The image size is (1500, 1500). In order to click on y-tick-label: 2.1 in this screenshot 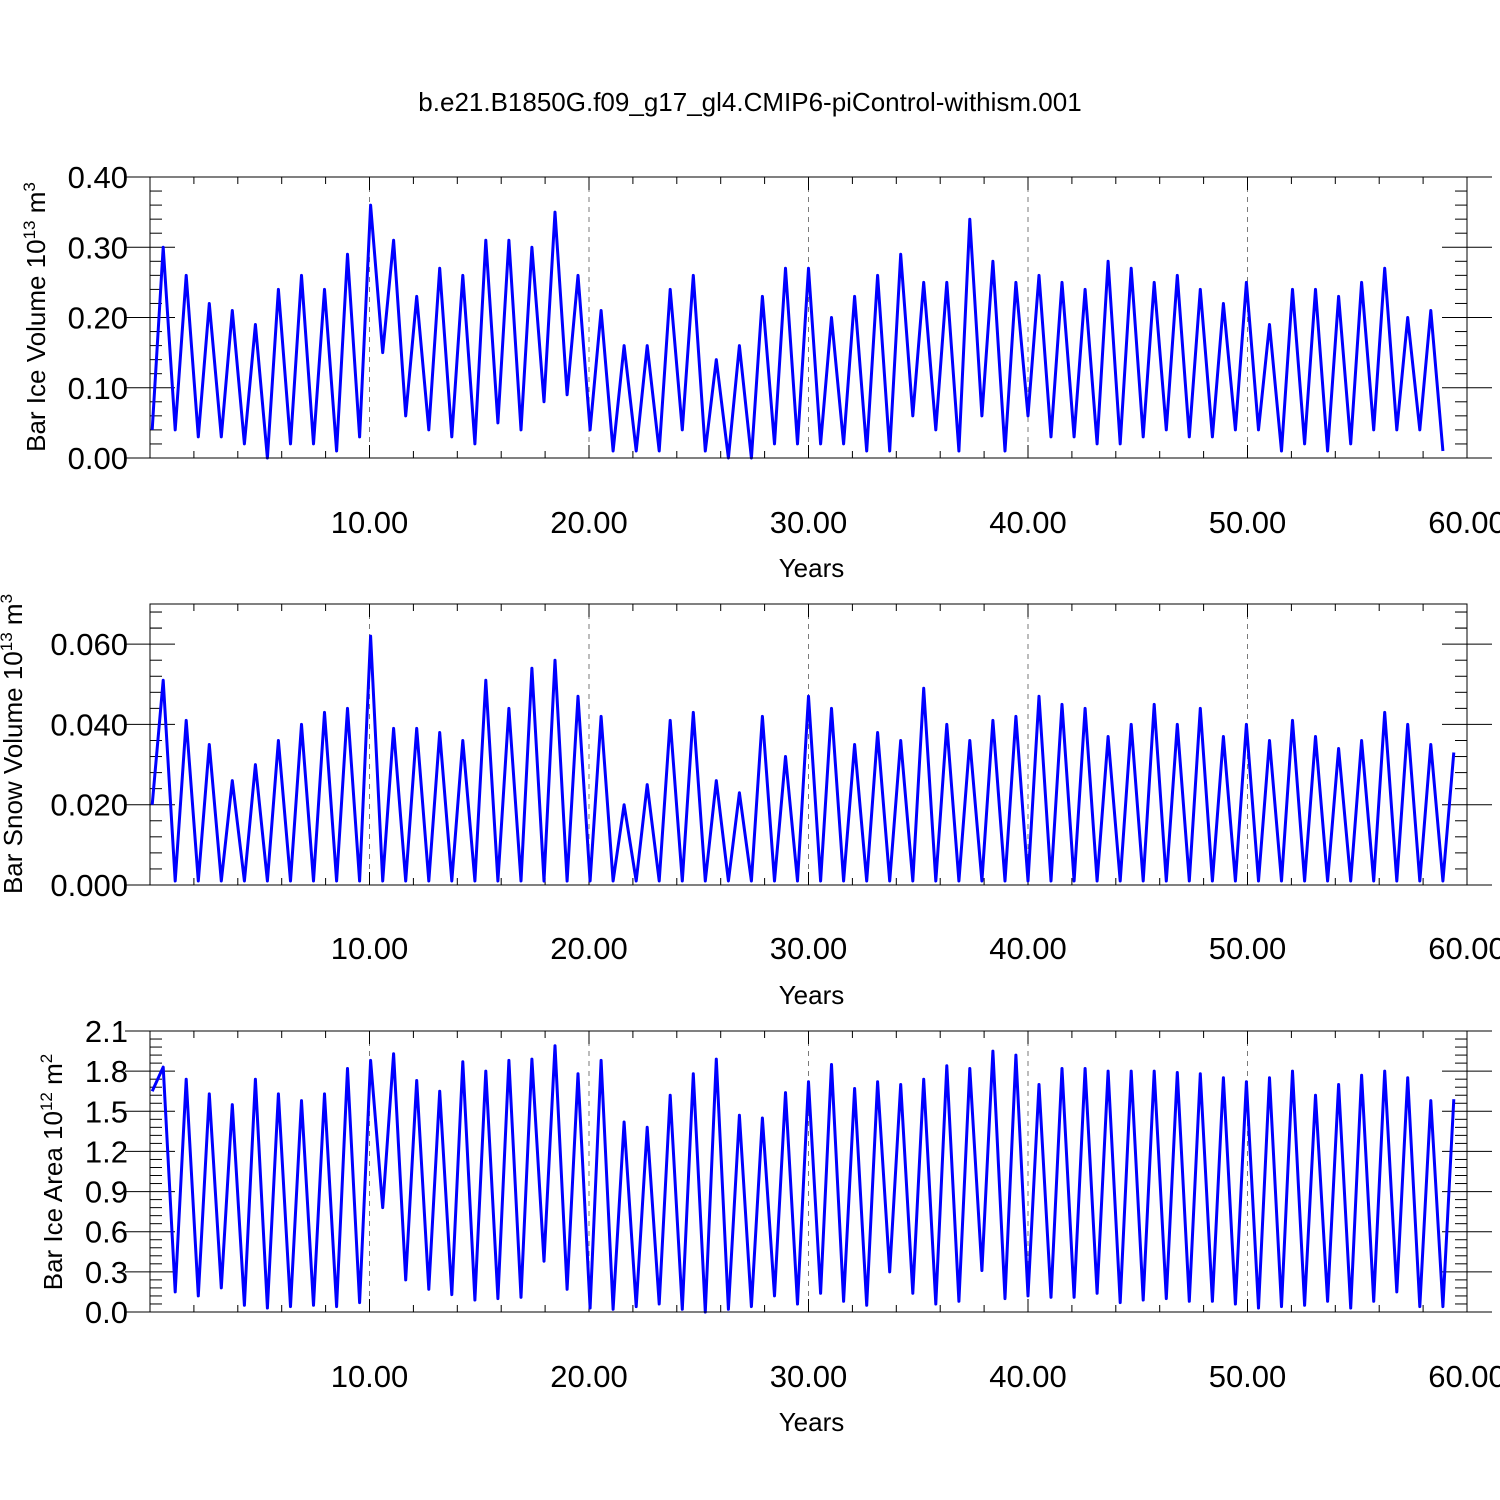, I will do `click(106, 1031)`.